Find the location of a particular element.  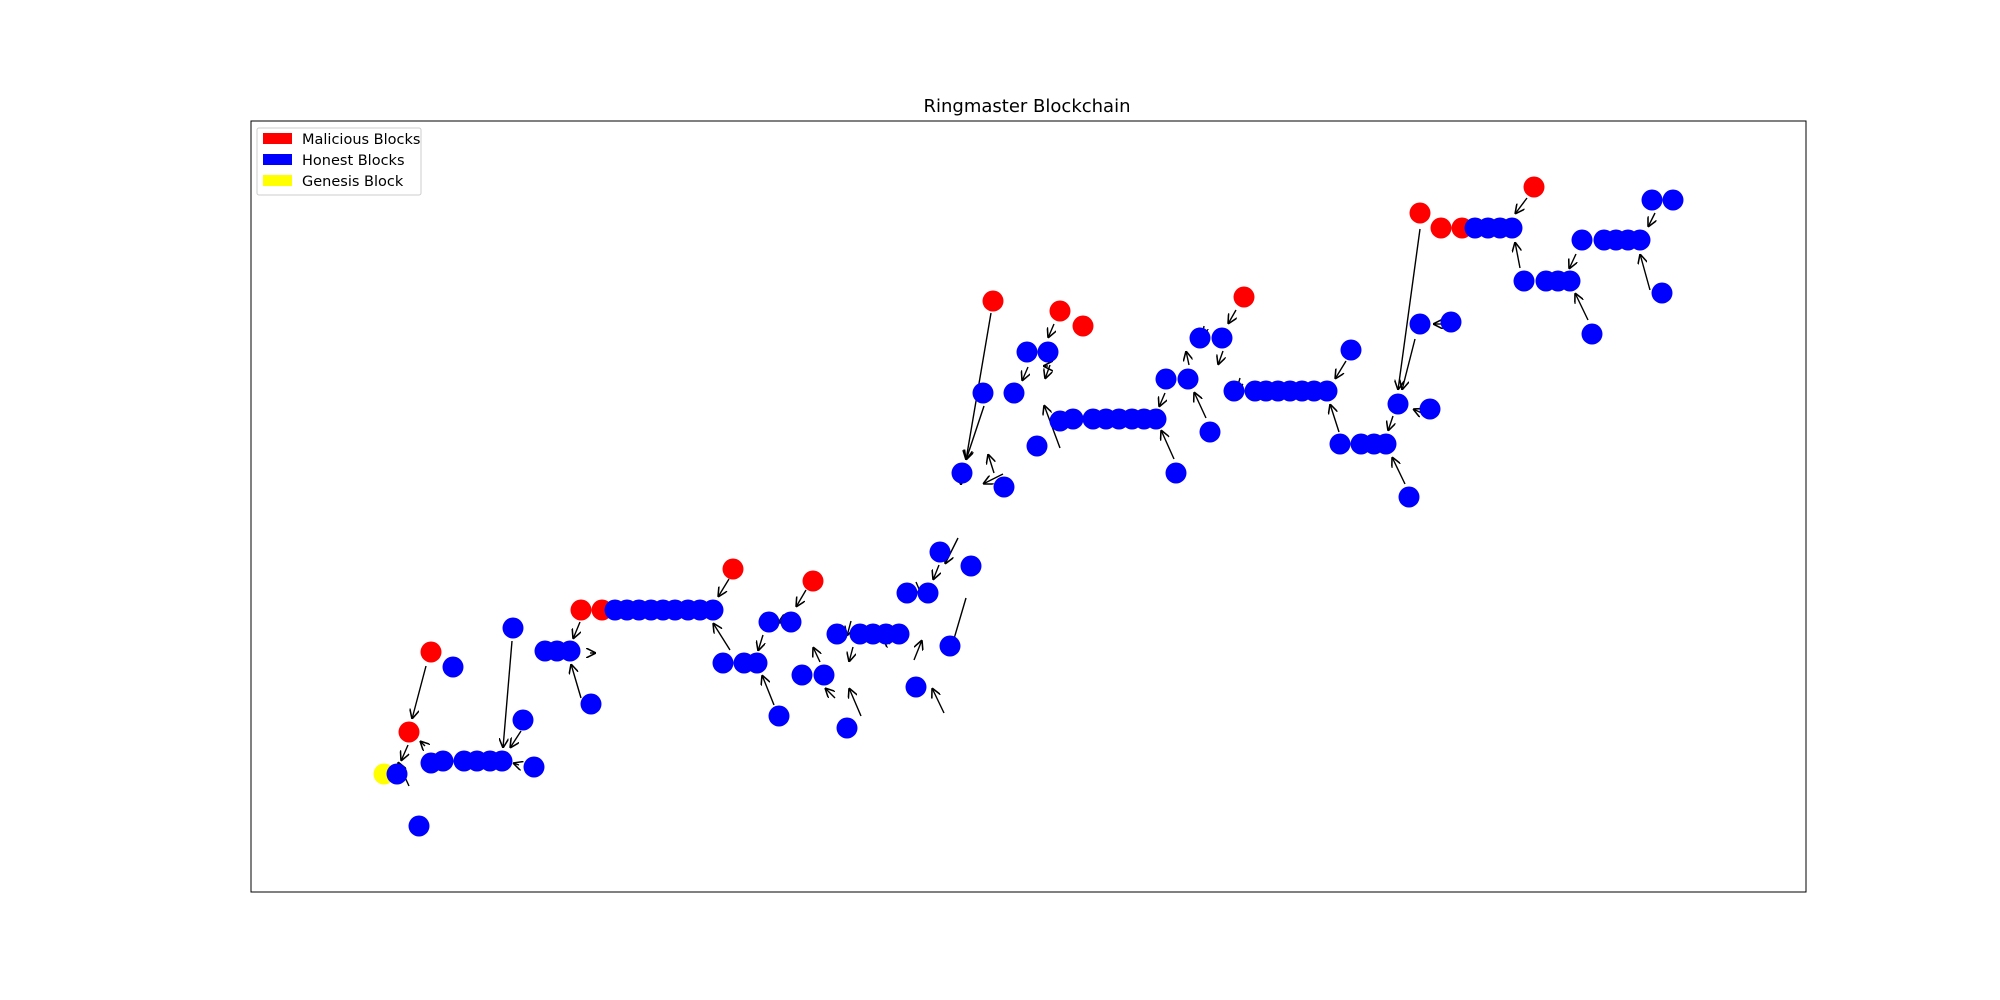

chart-title: Ringmaster Blockchain is located at coordinates (1027, 106).